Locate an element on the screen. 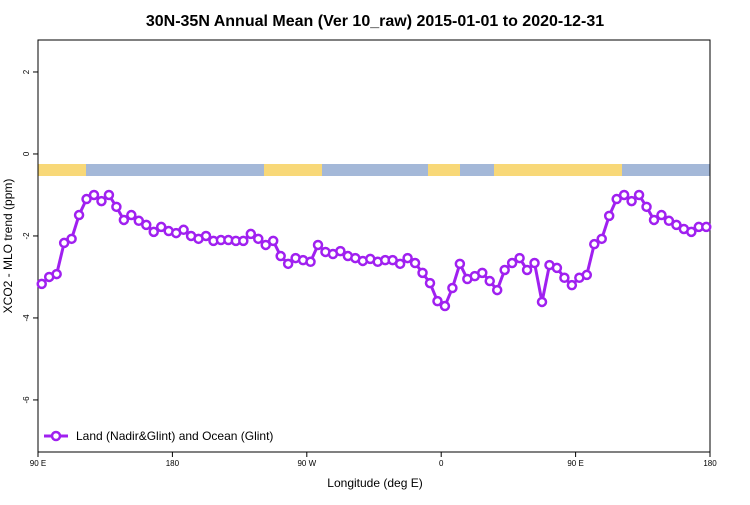 This screenshot has width=750, height=505. y-tick-label: 2 is located at coordinates (26, 71).